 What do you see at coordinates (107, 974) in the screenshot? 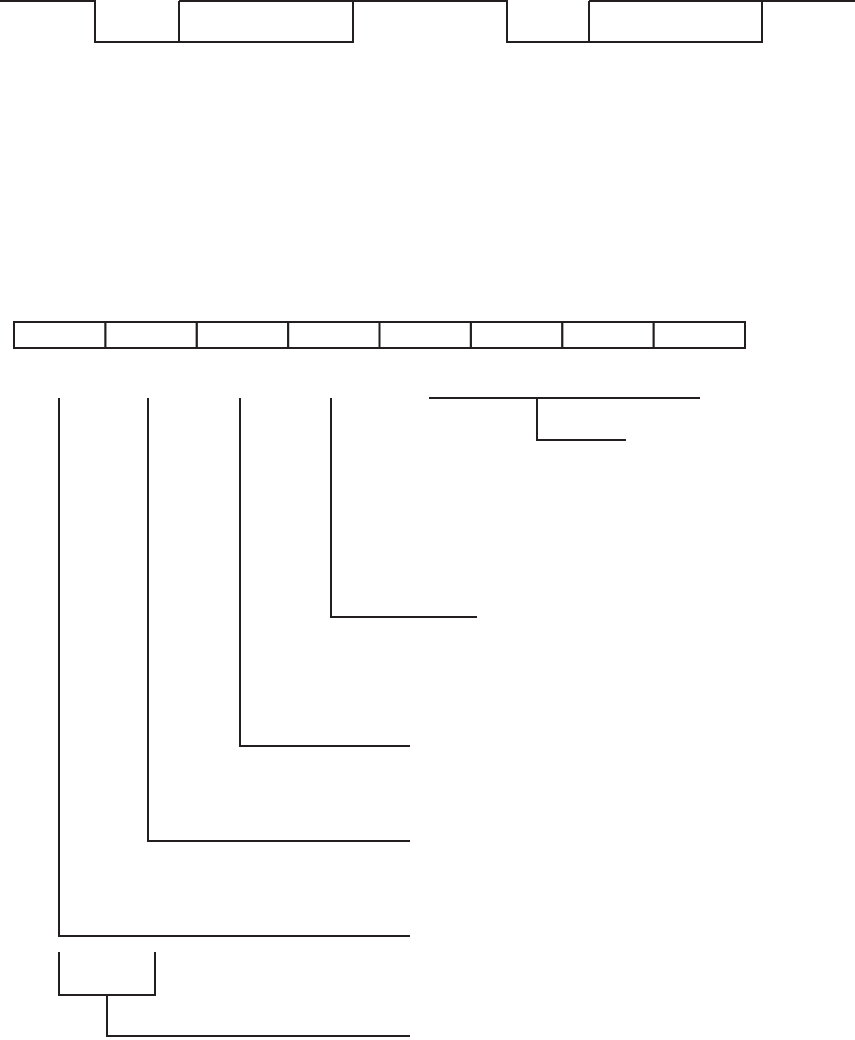
I see `bracket` at bounding box center [107, 974].